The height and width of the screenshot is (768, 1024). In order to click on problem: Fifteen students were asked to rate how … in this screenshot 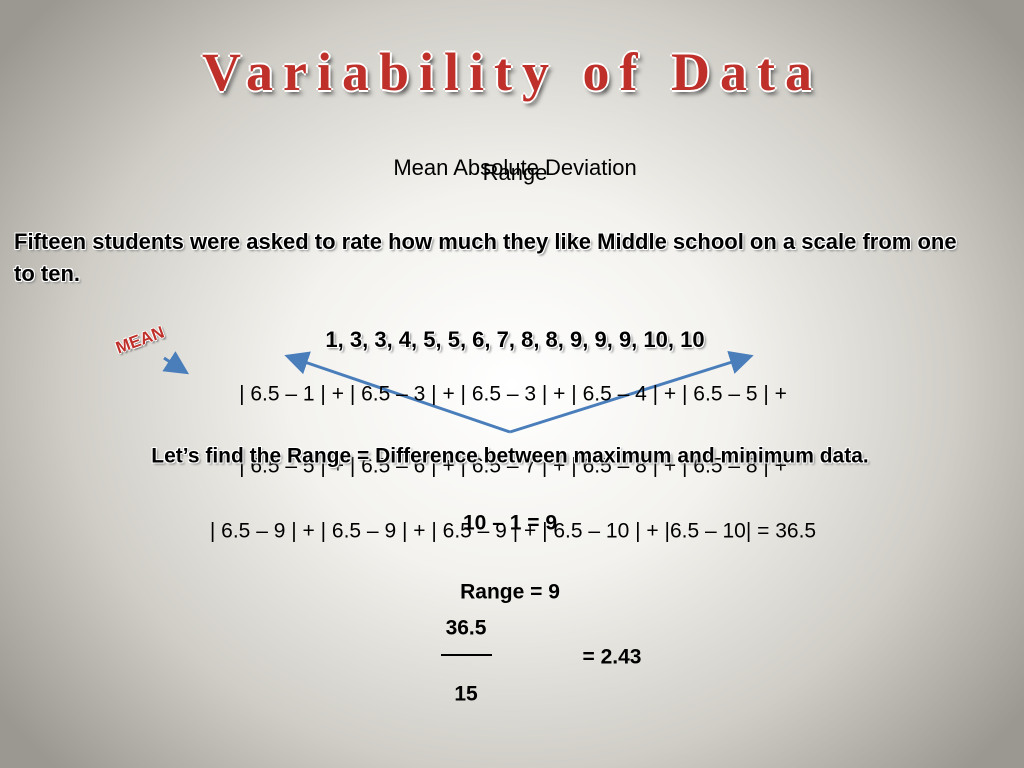, I will do `click(485, 257)`.